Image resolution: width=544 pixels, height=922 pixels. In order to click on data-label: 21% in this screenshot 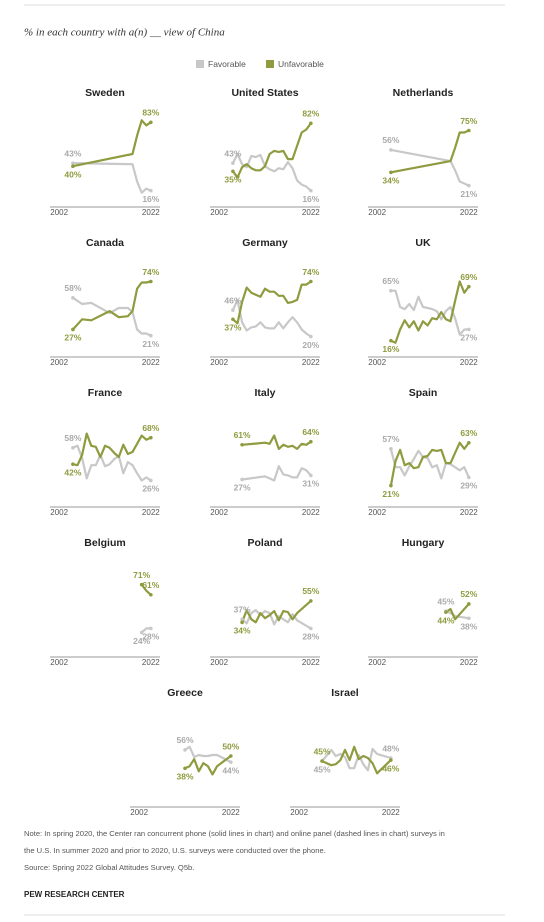, I will do `click(468, 194)`.